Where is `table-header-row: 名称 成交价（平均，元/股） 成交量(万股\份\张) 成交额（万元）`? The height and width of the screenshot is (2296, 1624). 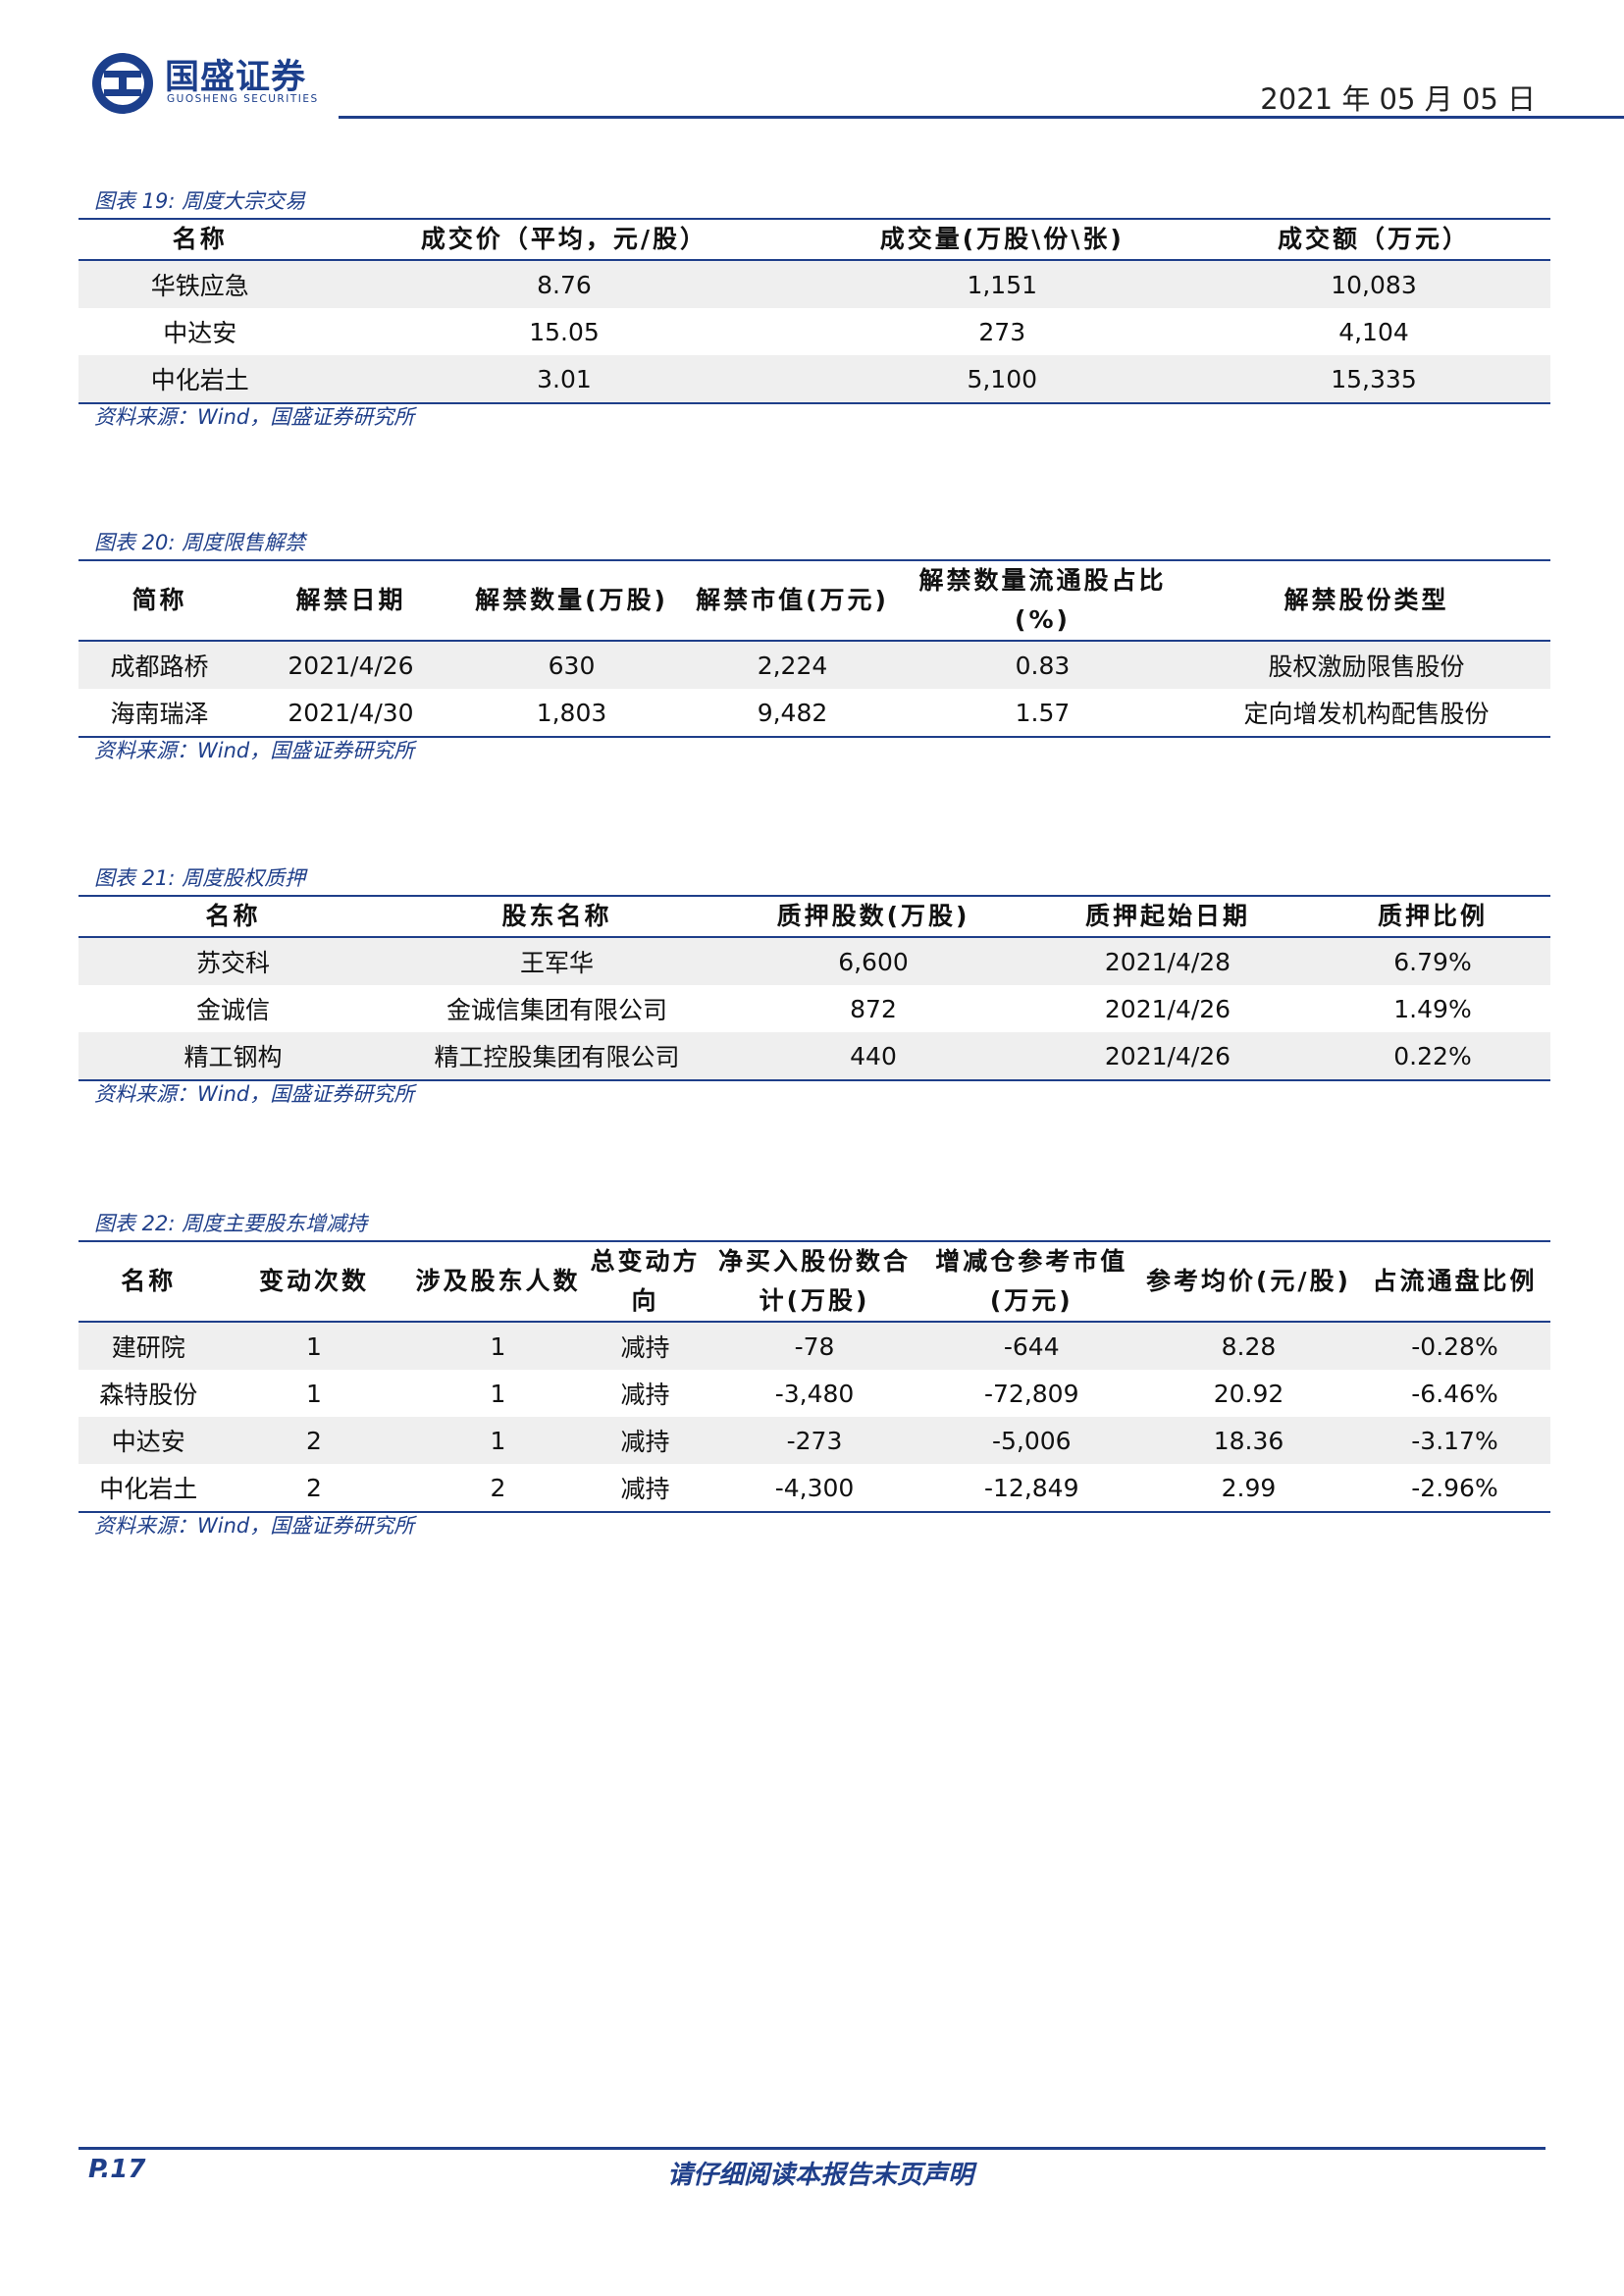 table-header-row: 名称 成交价（平均，元/股） 成交量(万股\份\张) 成交额（万元） is located at coordinates (814, 239).